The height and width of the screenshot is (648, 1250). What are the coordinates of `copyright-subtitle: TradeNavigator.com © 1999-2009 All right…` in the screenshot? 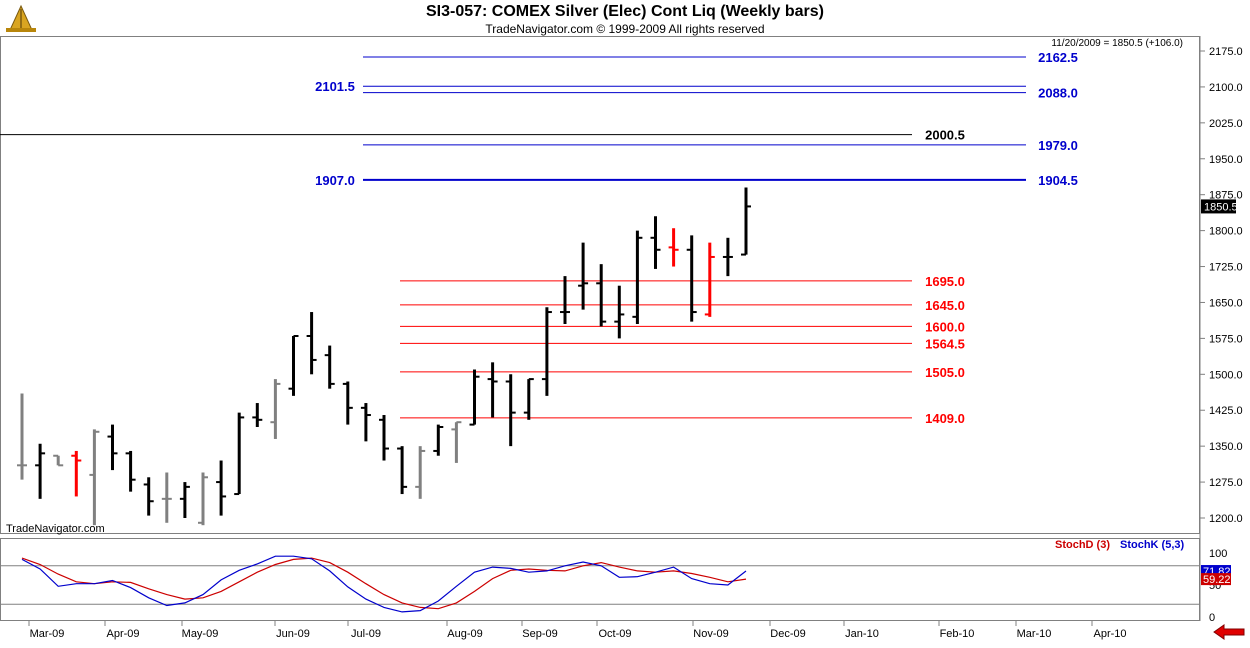 It's located at (625, 29).